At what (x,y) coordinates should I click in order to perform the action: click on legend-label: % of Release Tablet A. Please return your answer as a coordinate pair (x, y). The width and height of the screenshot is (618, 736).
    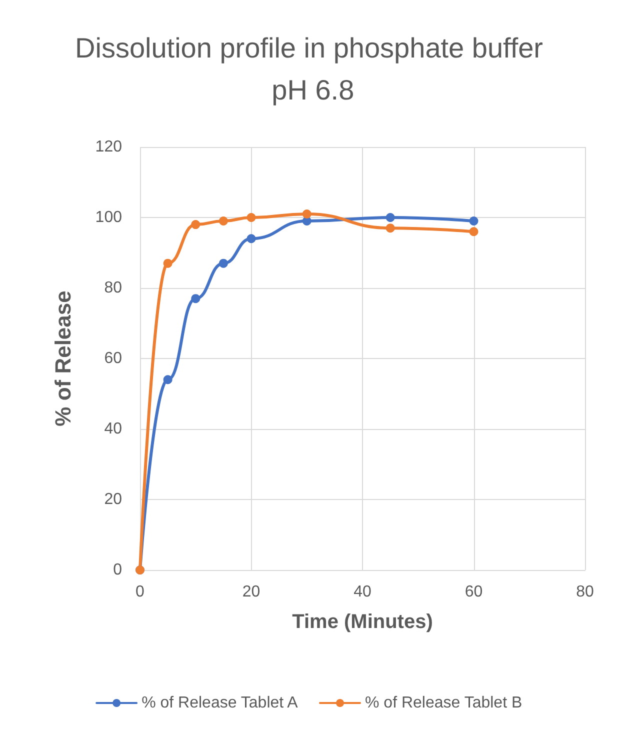
    Looking at the image, I should click on (220, 703).